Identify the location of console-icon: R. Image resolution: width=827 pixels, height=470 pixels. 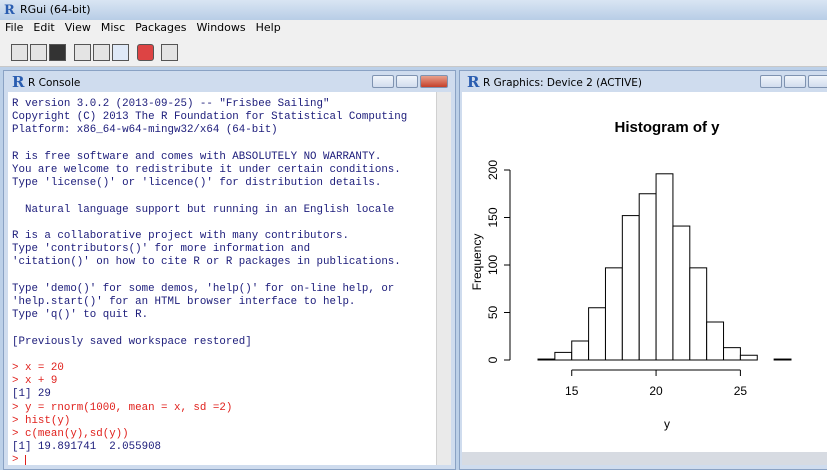
(18, 82).